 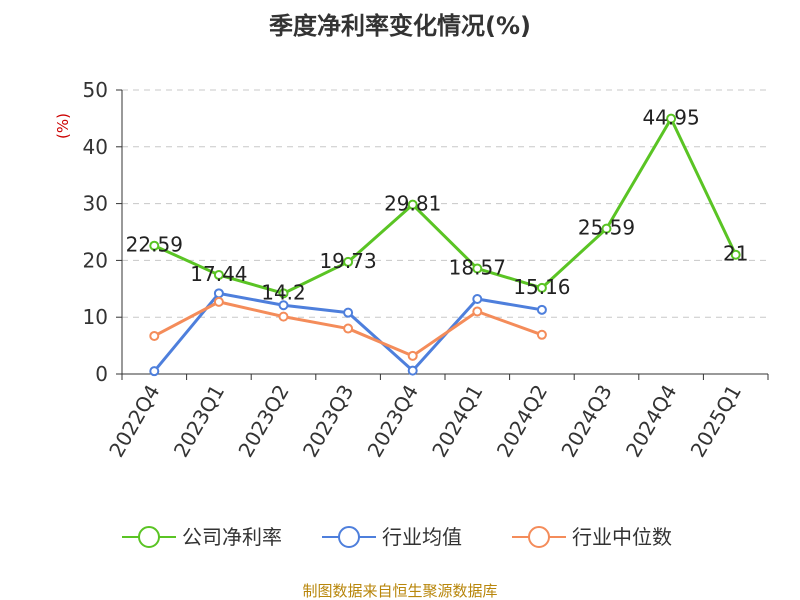 What do you see at coordinates (622, 537) in the screenshot?
I see `legend-label: 行业中位数` at bounding box center [622, 537].